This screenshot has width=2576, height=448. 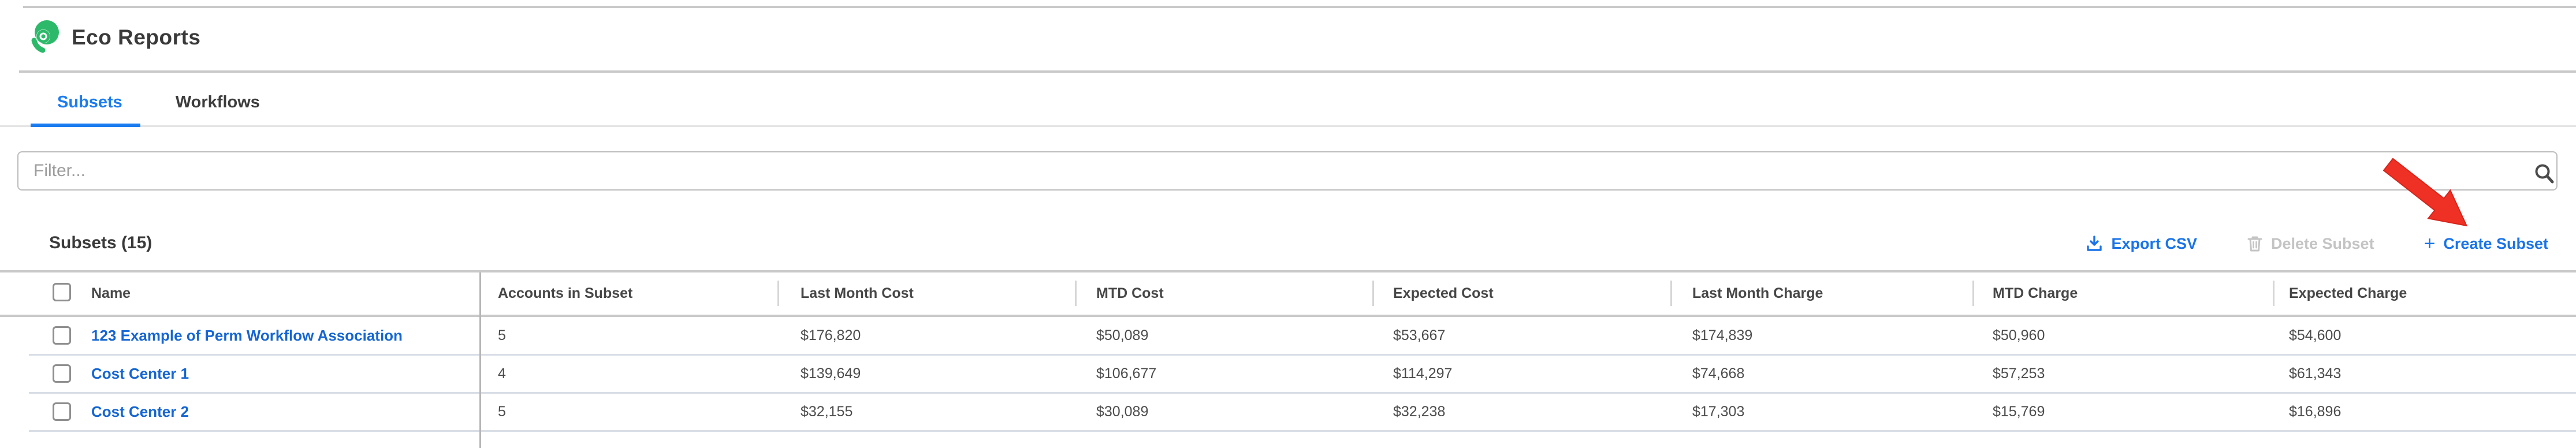 What do you see at coordinates (1443, 293) in the screenshot?
I see `column-header-expected-cost: Expected Cost` at bounding box center [1443, 293].